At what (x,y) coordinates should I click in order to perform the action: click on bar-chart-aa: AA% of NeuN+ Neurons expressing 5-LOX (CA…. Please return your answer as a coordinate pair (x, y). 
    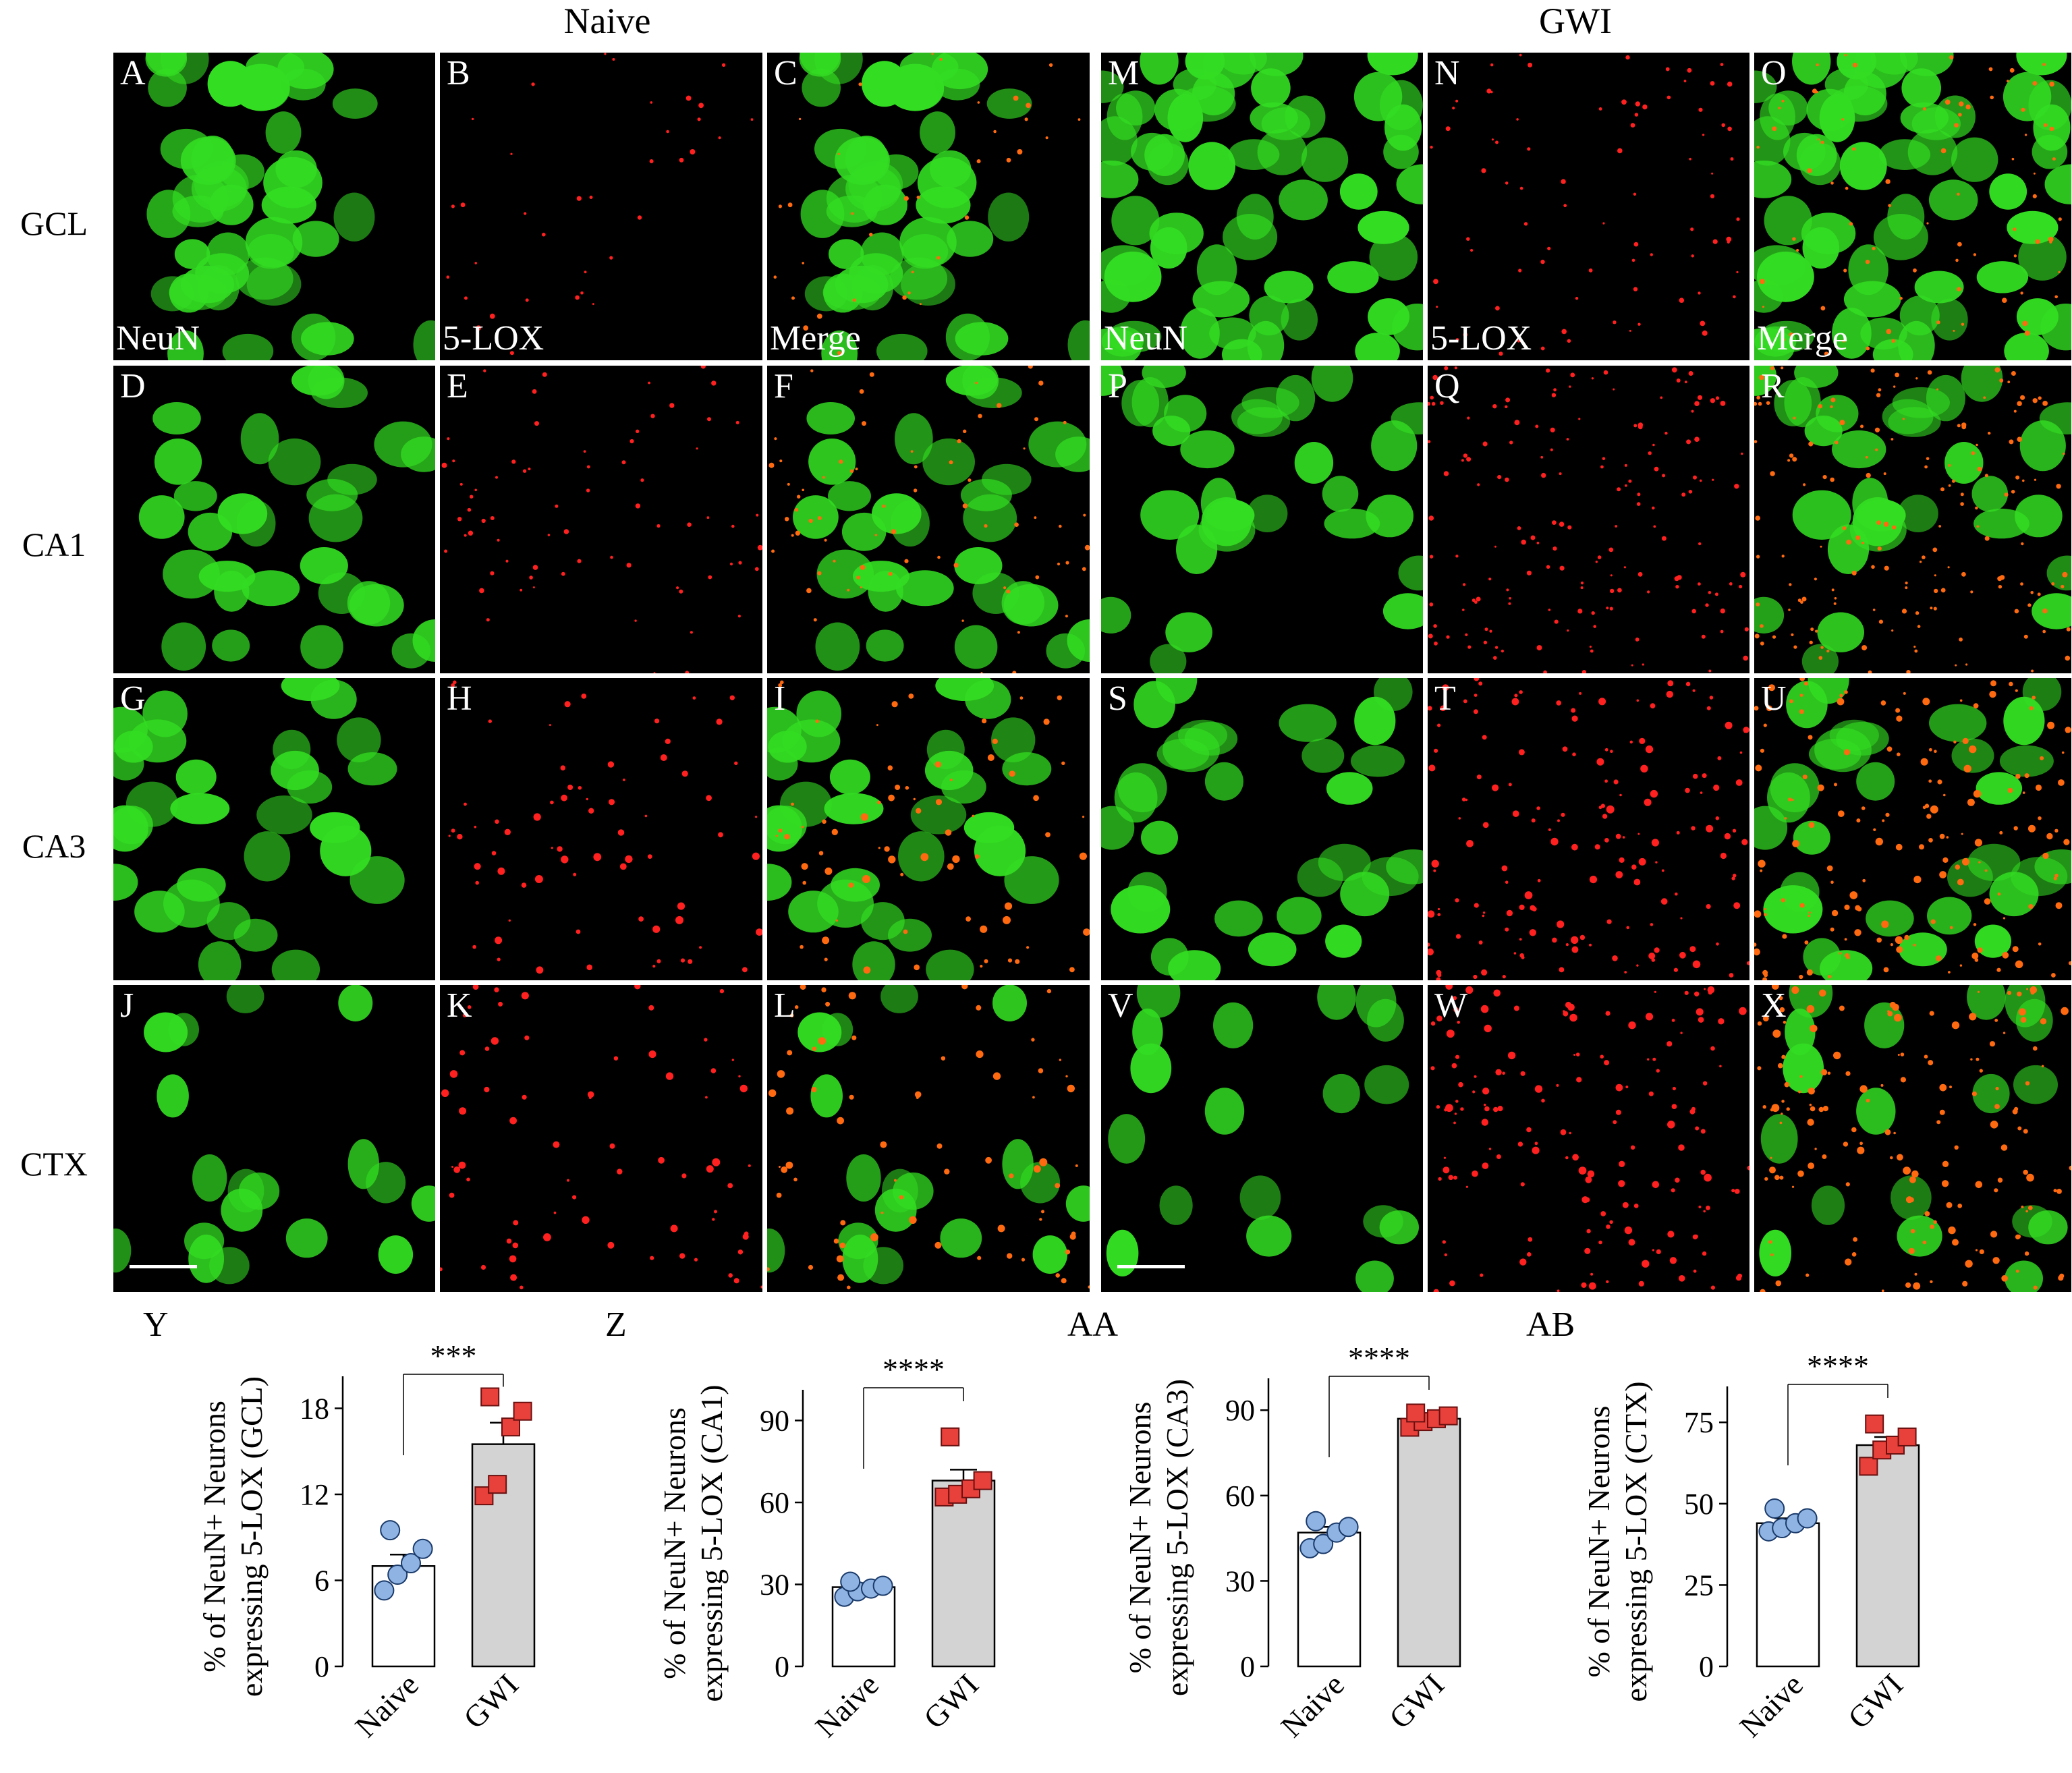
    Looking at the image, I should click on (1264, 1524).